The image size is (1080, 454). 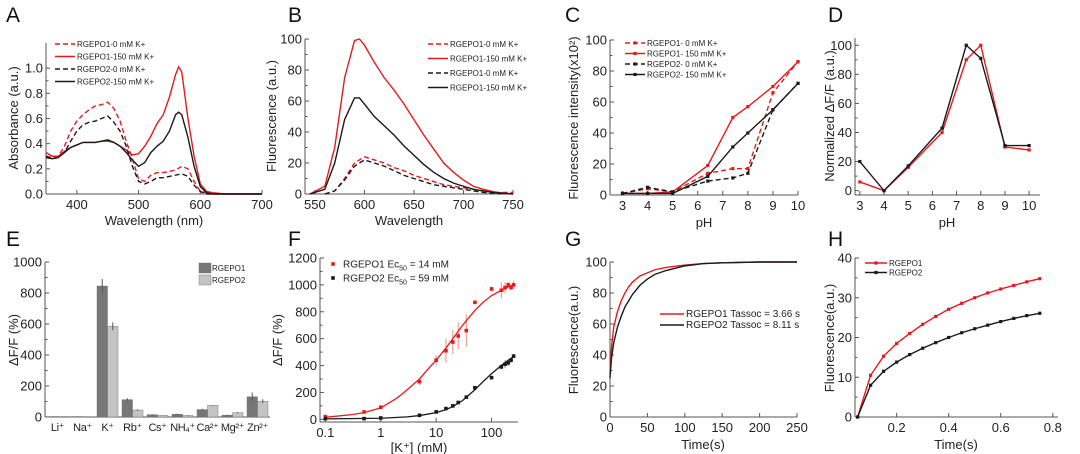 What do you see at coordinates (257, 428) in the screenshot?
I see `x-tick-label: Zn²⁺` at bounding box center [257, 428].